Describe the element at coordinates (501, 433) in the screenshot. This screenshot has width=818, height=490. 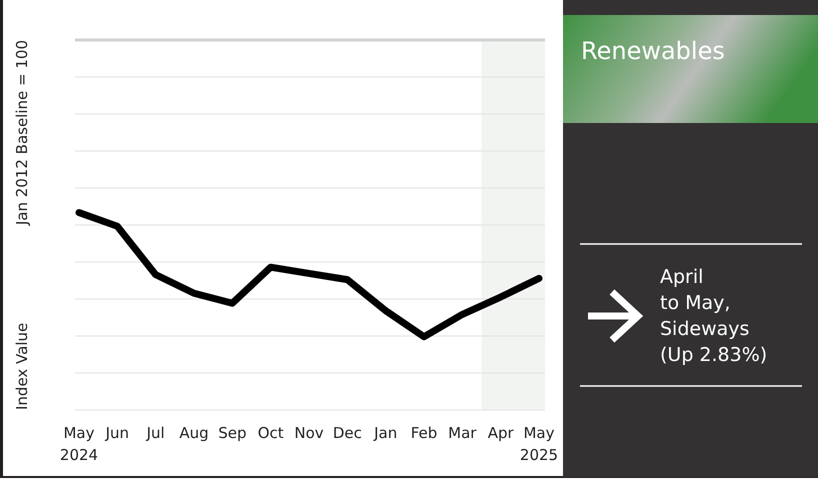
I see `x-tick-label: Apr` at that location.